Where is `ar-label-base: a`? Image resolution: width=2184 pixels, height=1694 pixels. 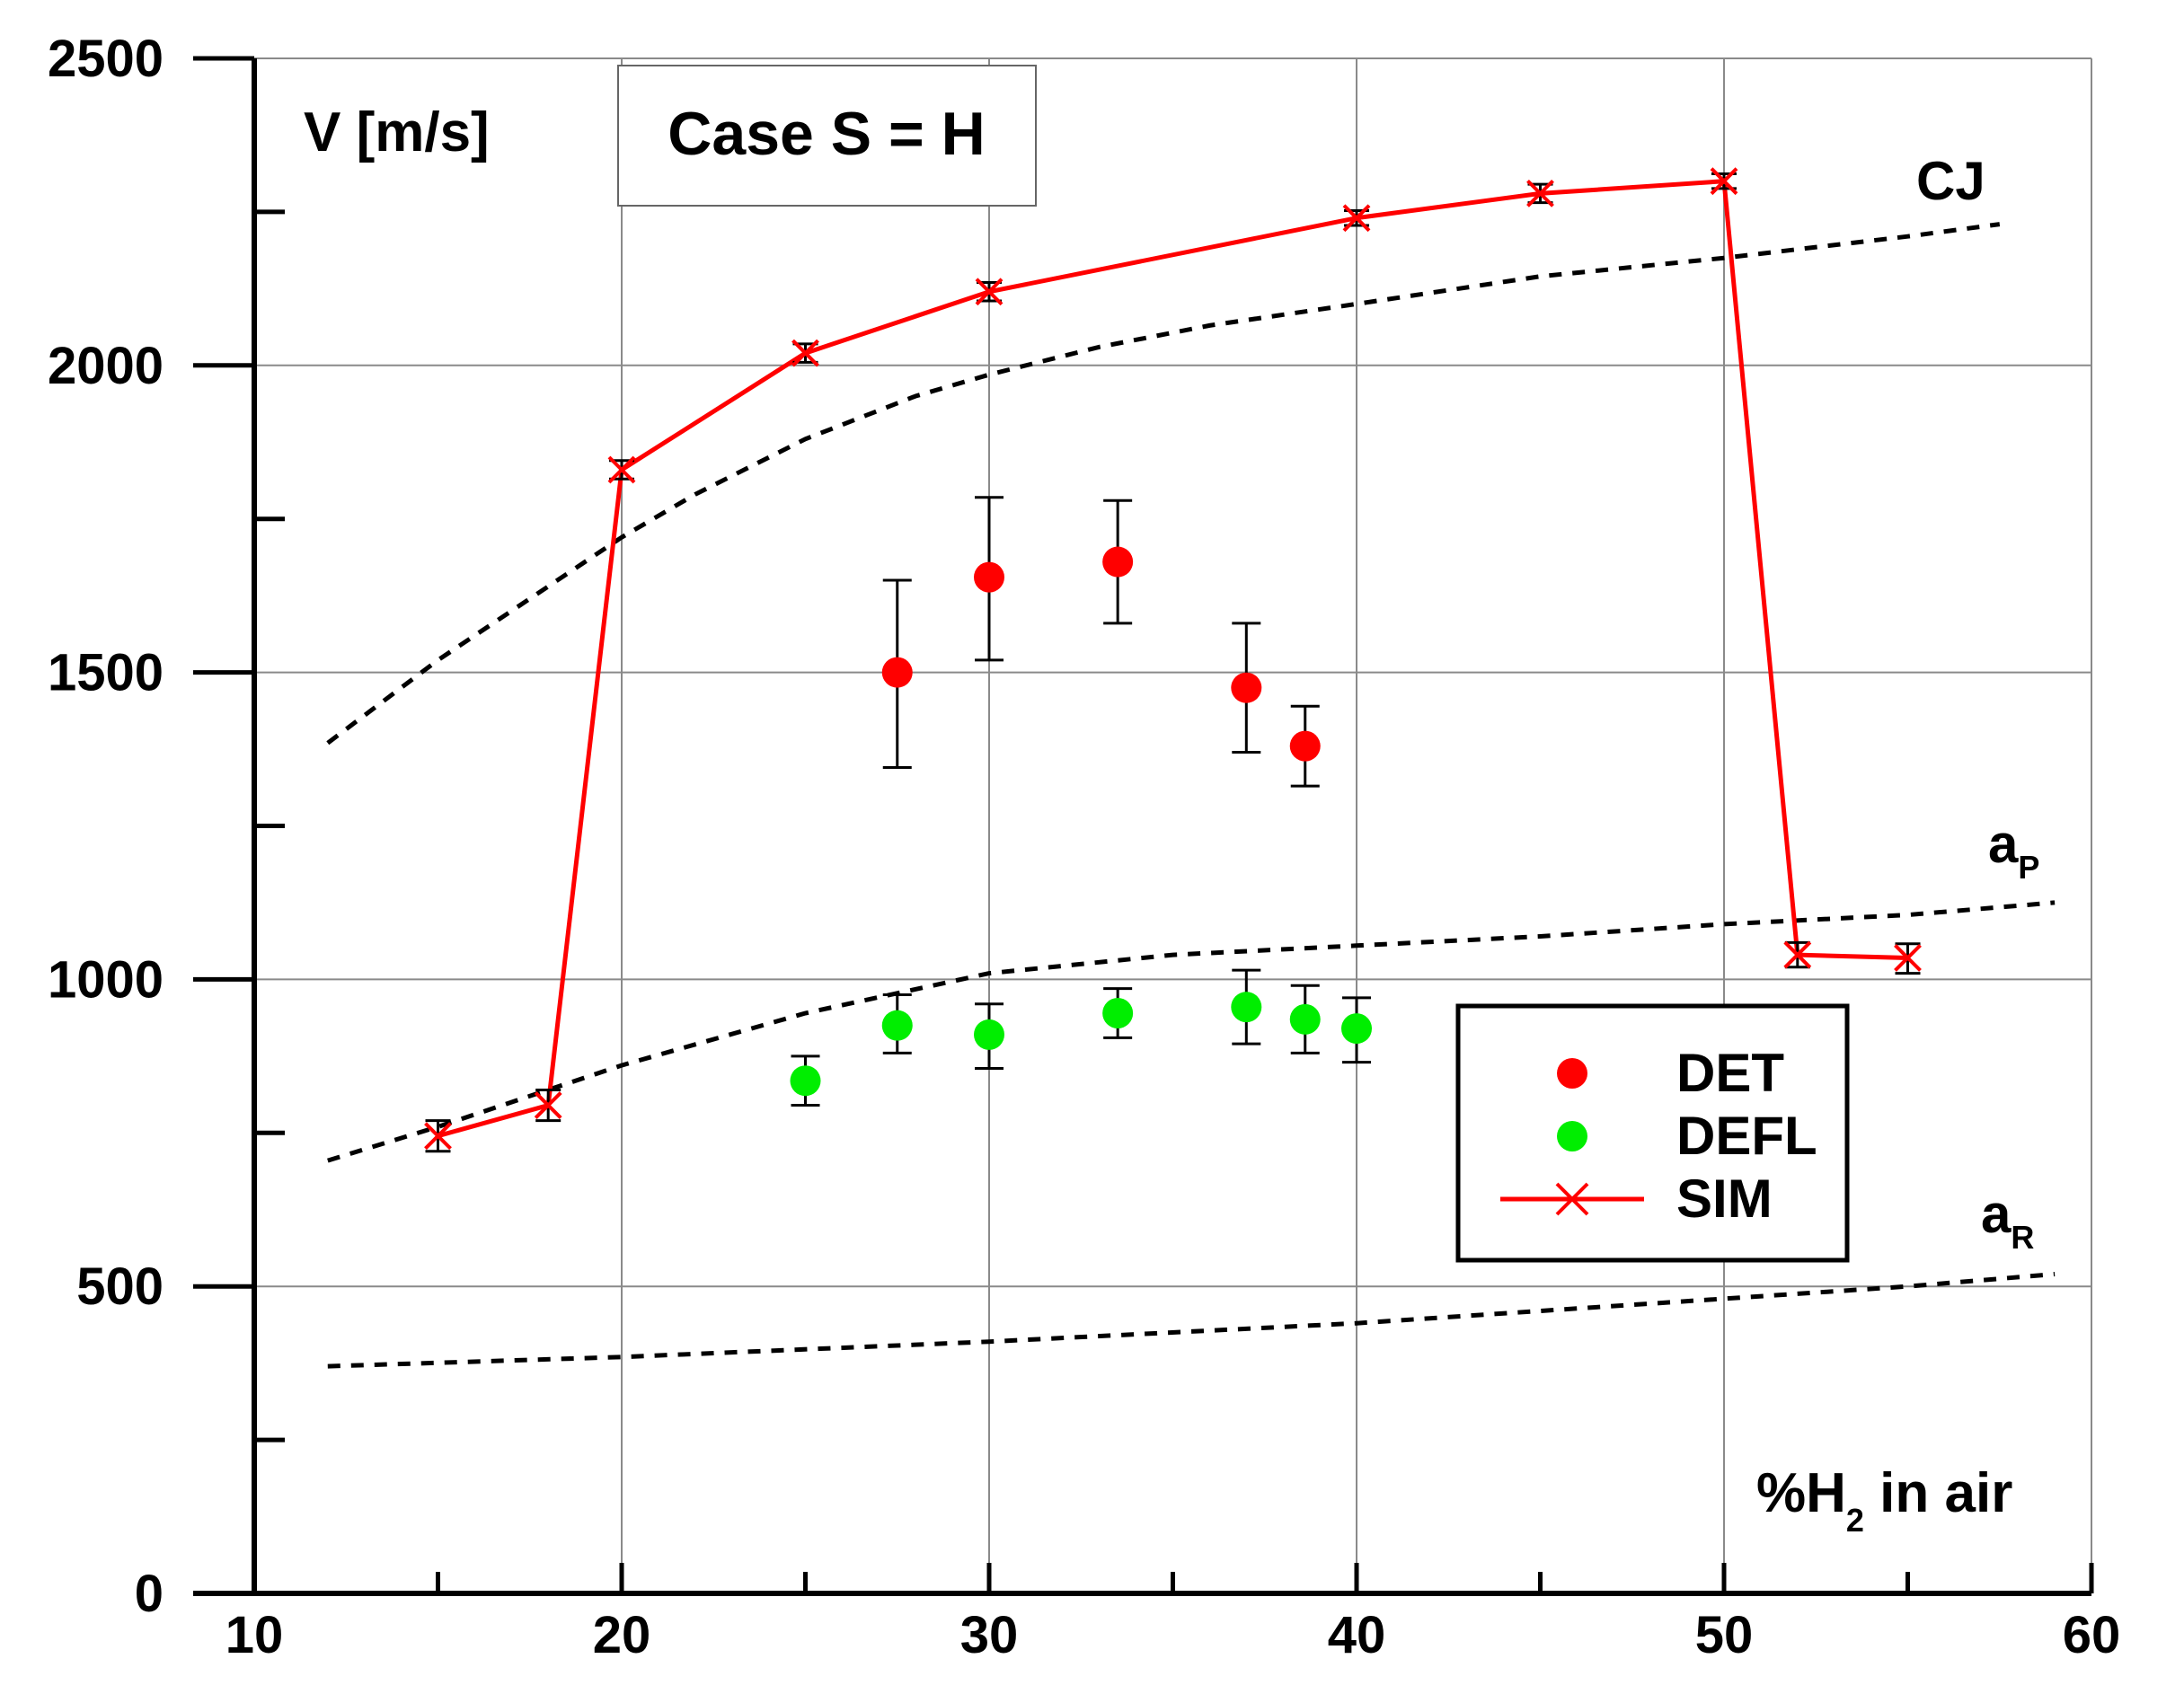 ar-label-base: a is located at coordinates (1997, 1214).